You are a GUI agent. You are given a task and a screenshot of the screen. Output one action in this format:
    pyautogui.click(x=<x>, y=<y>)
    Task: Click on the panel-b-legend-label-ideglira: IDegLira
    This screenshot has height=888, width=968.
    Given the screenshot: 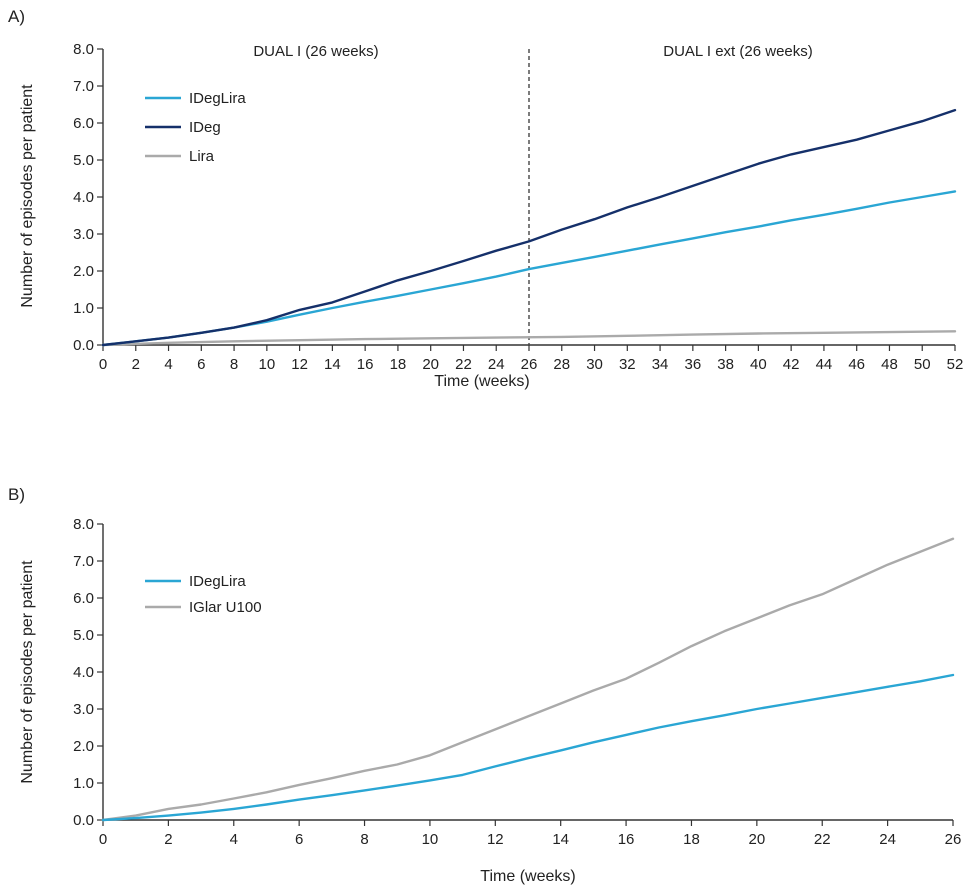 What is the action you would take?
    pyautogui.click(x=217, y=581)
    